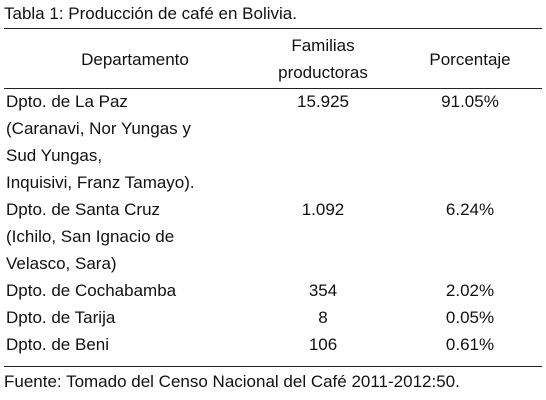  Describe the element at coordinates (323, 45) in the screenshot. I see `header-cell: Familias` at that location.